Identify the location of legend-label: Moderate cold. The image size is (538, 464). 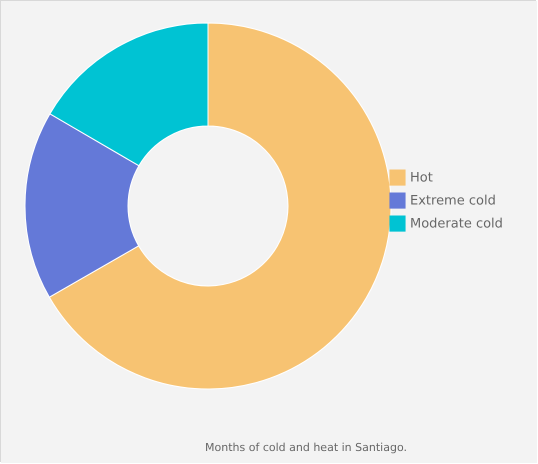
(456, 224).